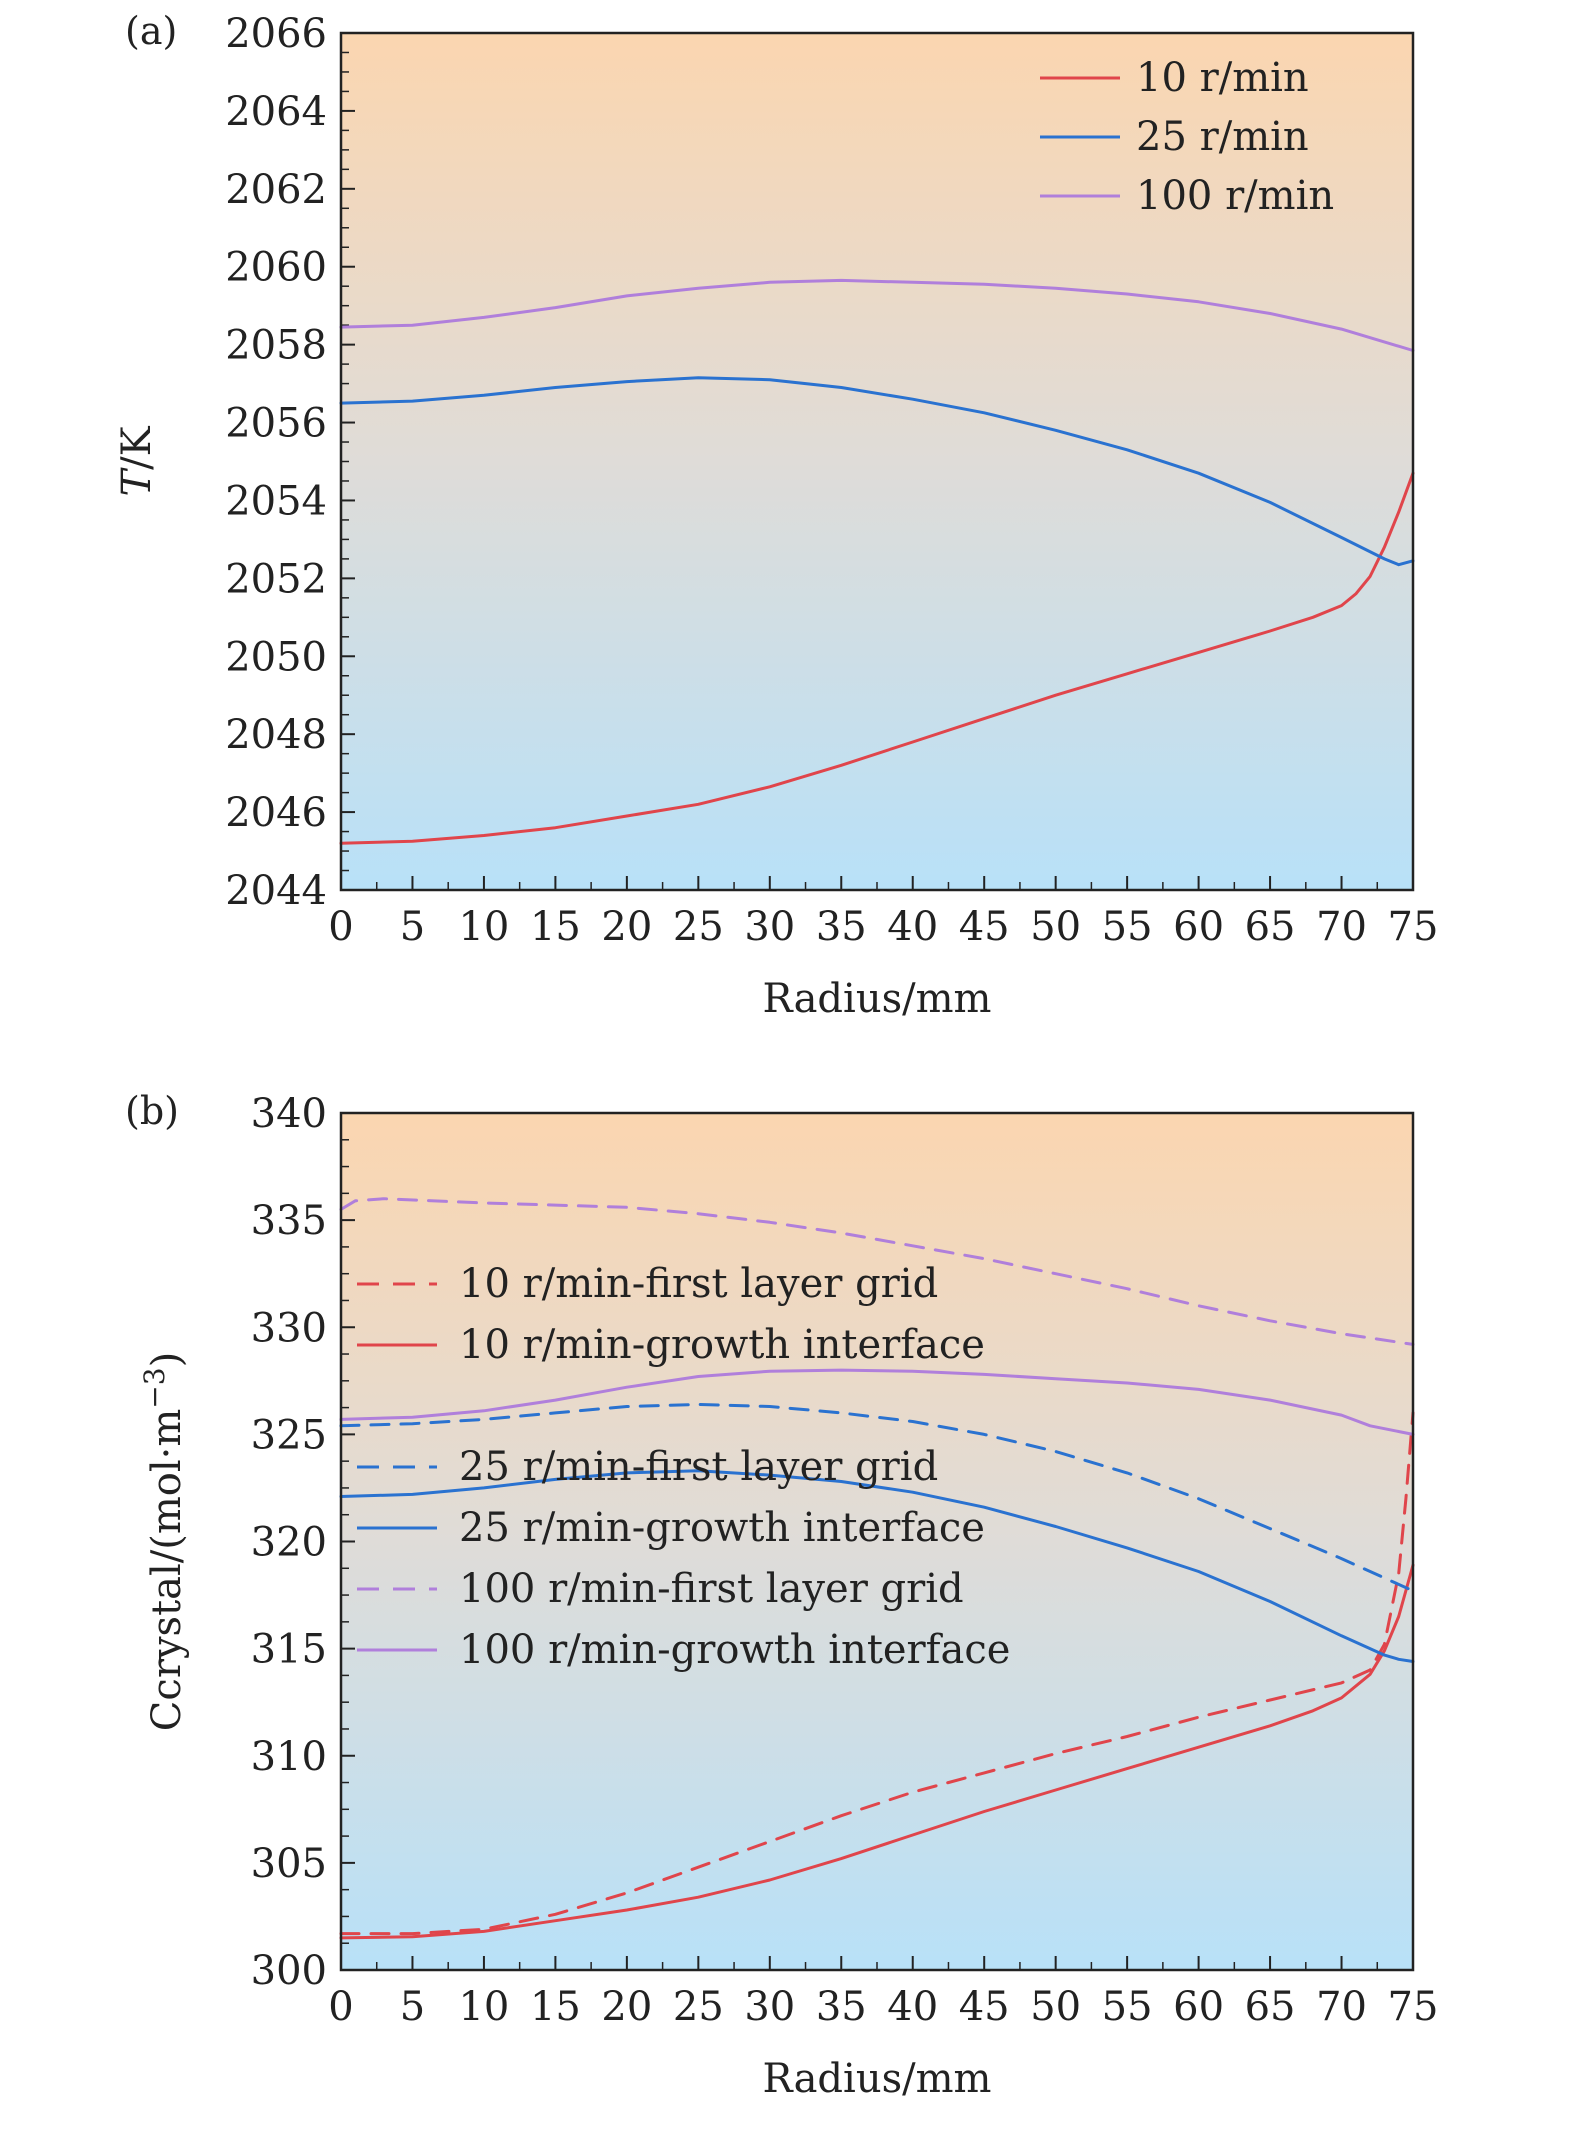  What do you see at coordinates (289, 1435) in the screenshot?
I see `y-tick-label: 325` at bounding box center [289, 1435].